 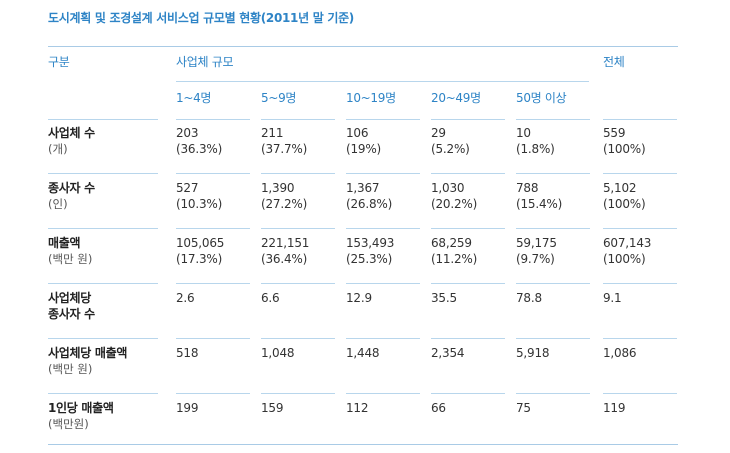 What do you see at coordinates (448, 188) in the screenshot?
I see `cell-value: 1,030` at bounding box center [448, 188].